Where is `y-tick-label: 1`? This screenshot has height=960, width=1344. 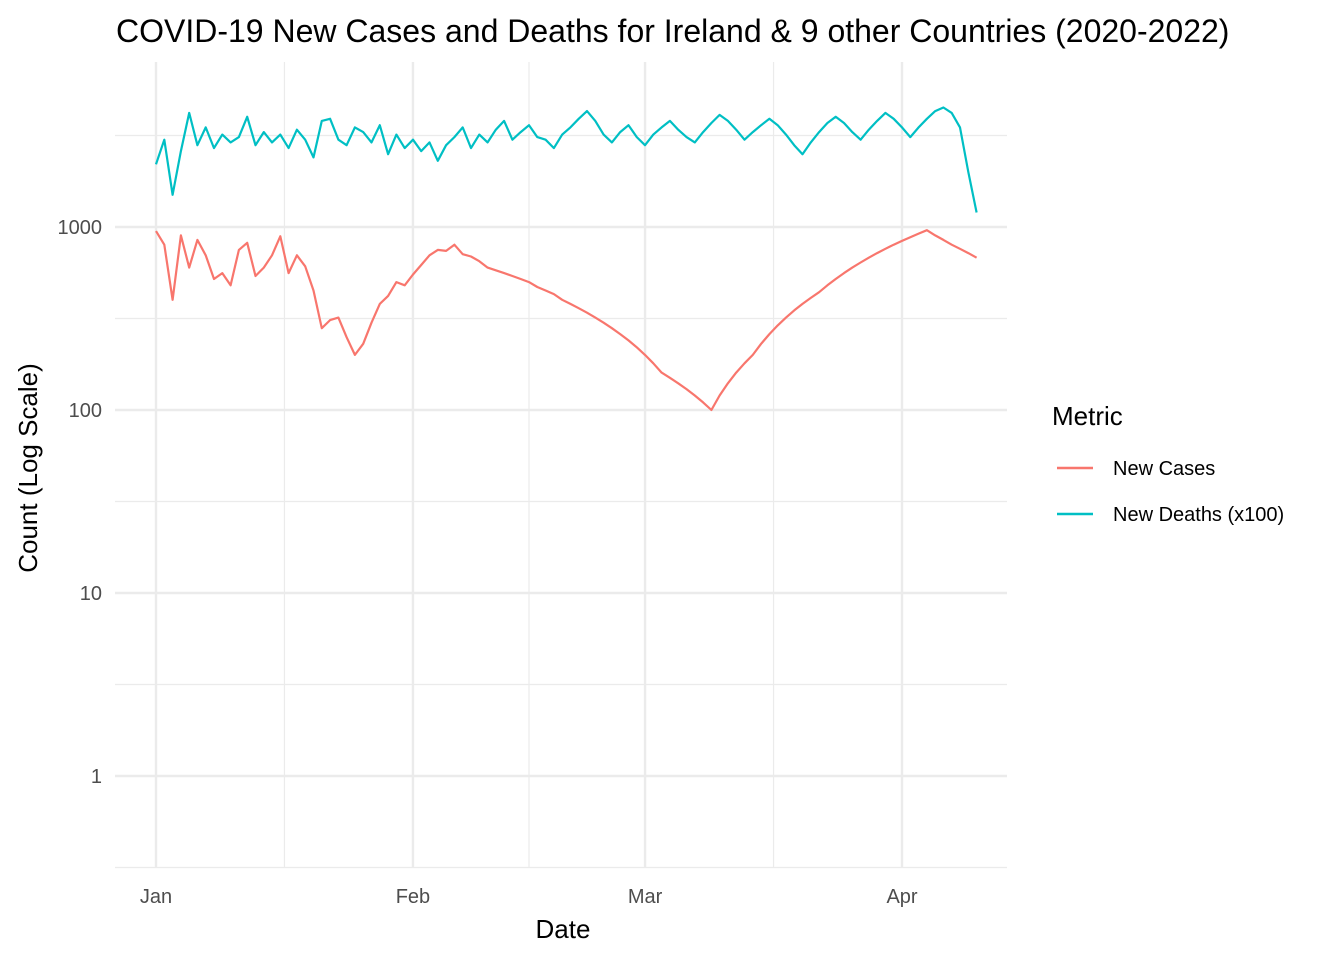
y-tick-label: 1 is located at coordinates (96, 777).